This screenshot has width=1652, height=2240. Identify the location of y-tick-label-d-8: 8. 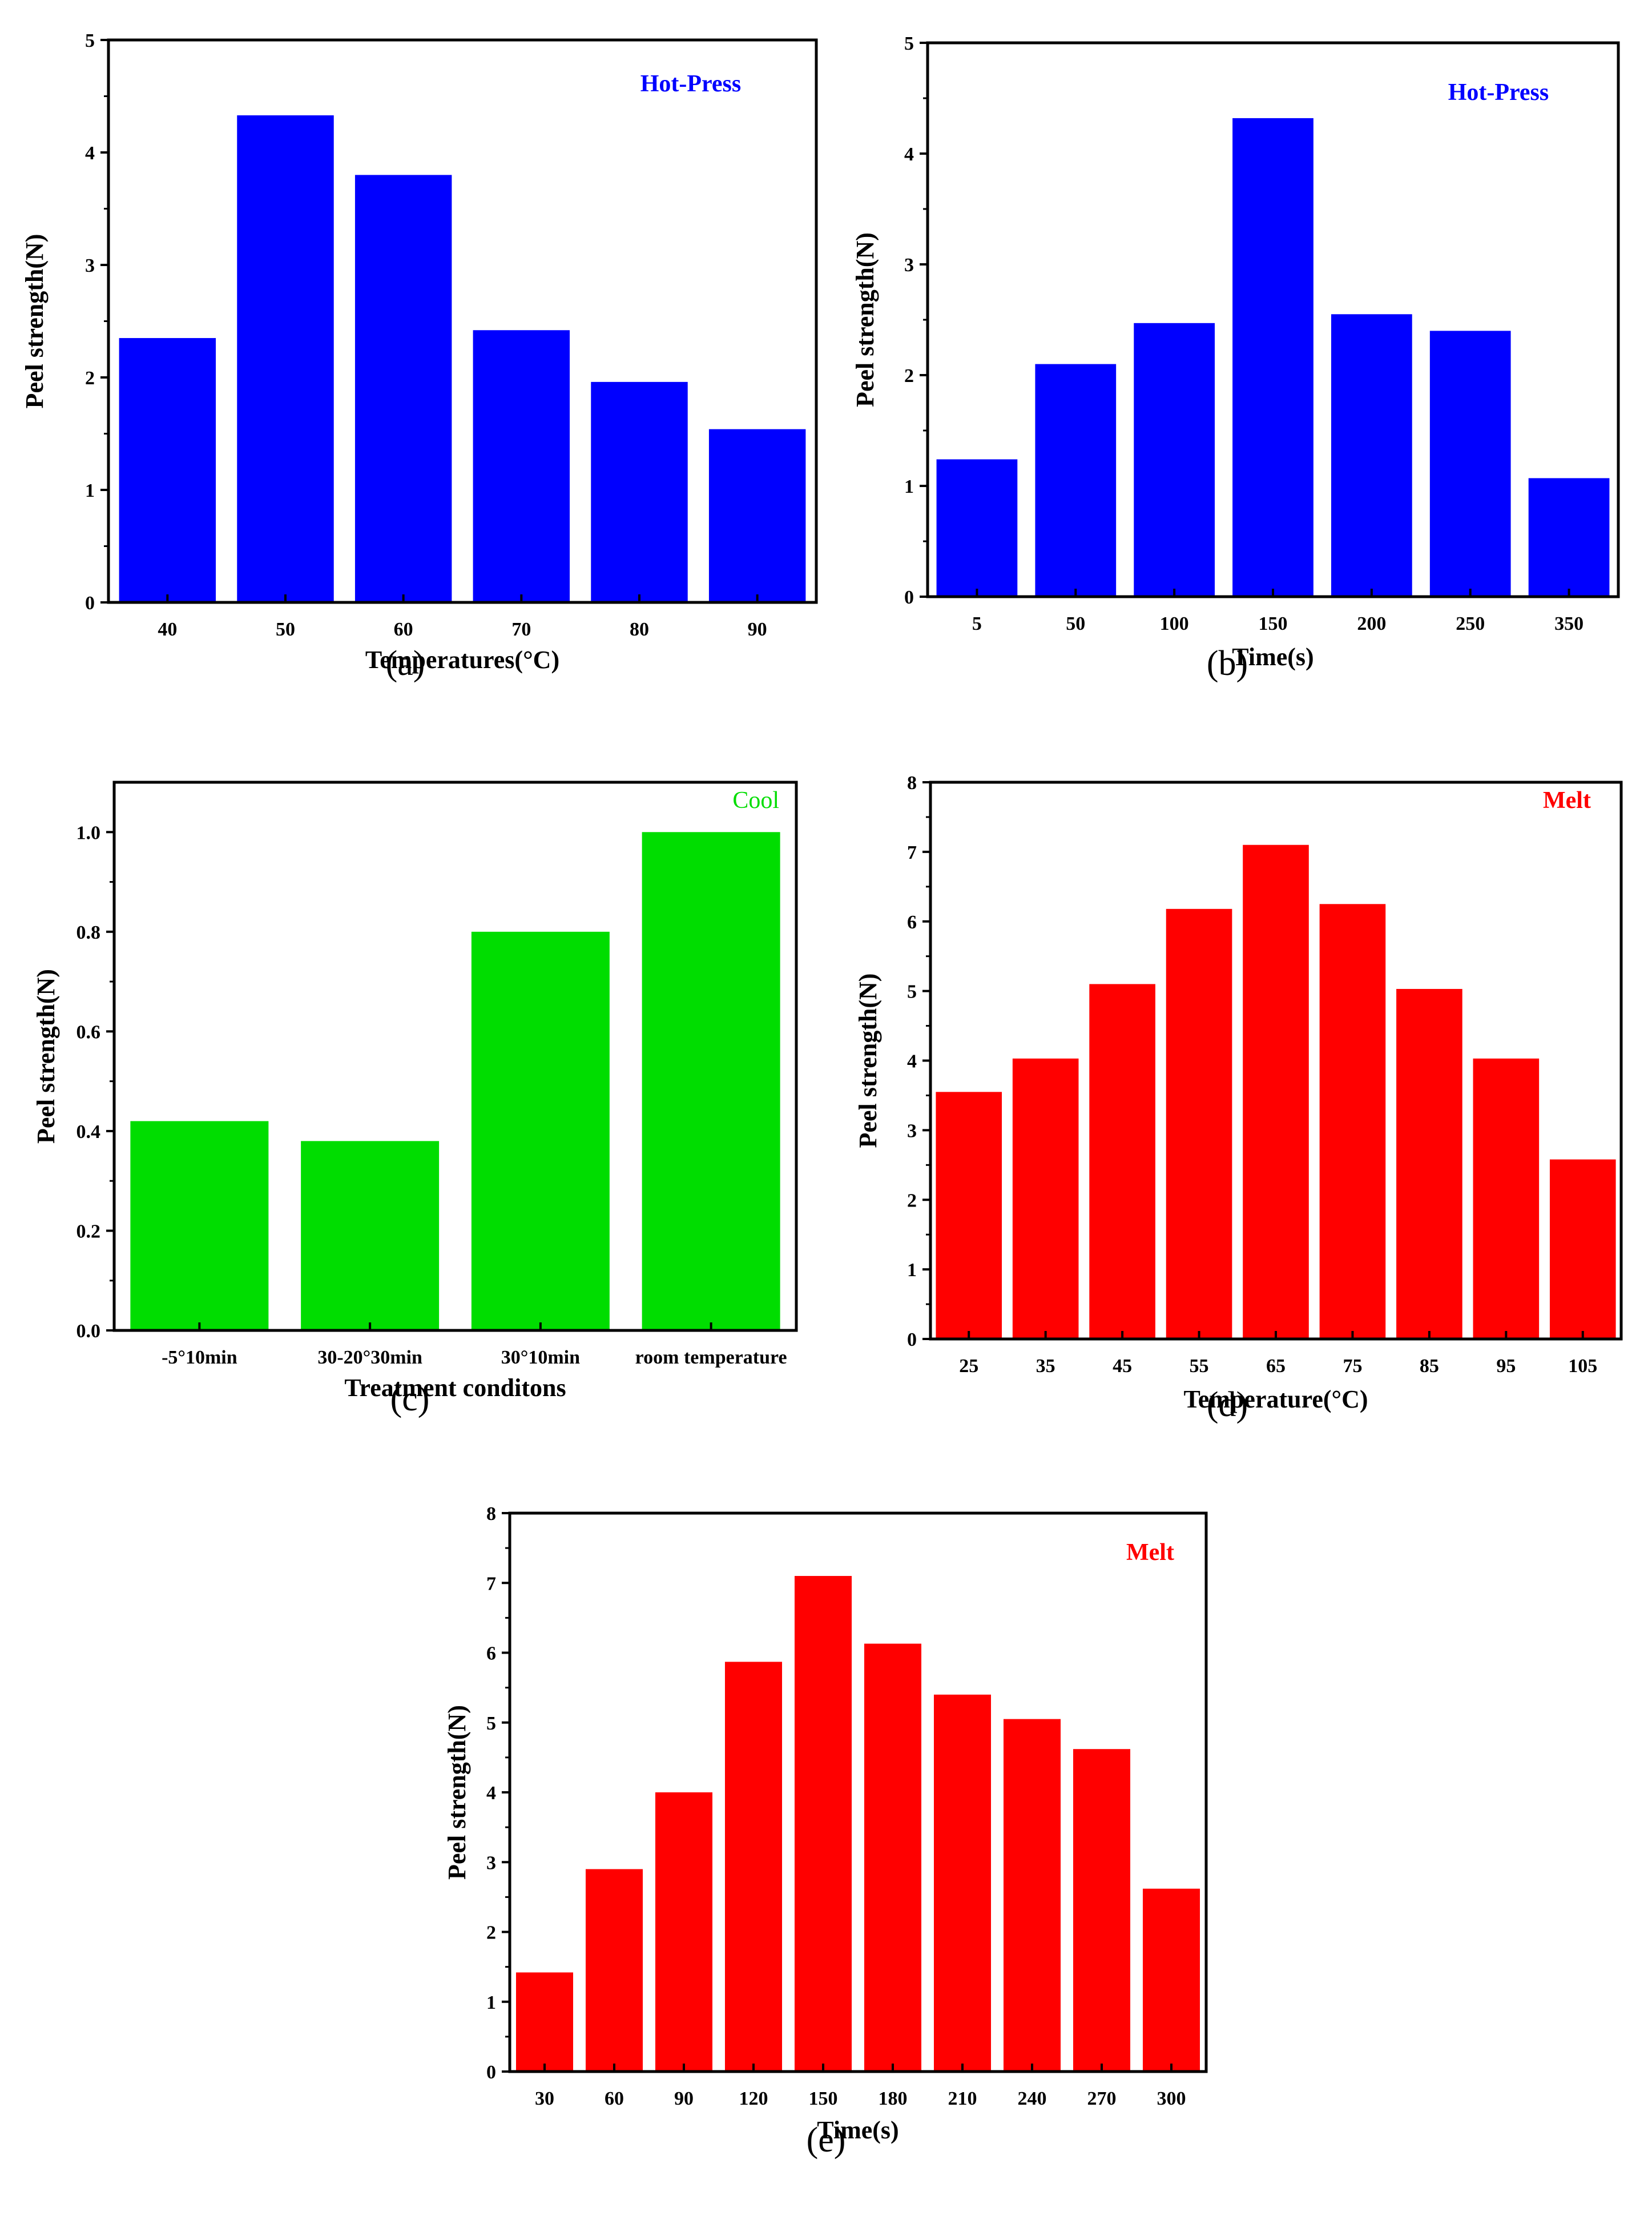
(912, 783).